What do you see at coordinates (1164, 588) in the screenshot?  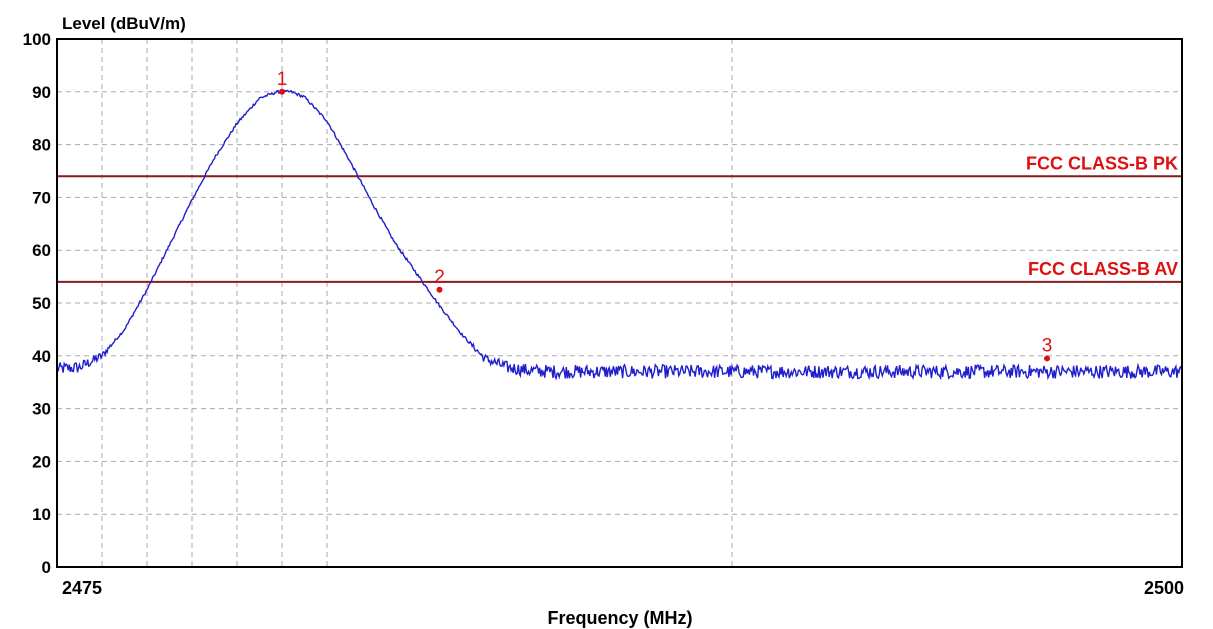 I see `x-tick-label: 2500` at bounding box center [1164, 588].